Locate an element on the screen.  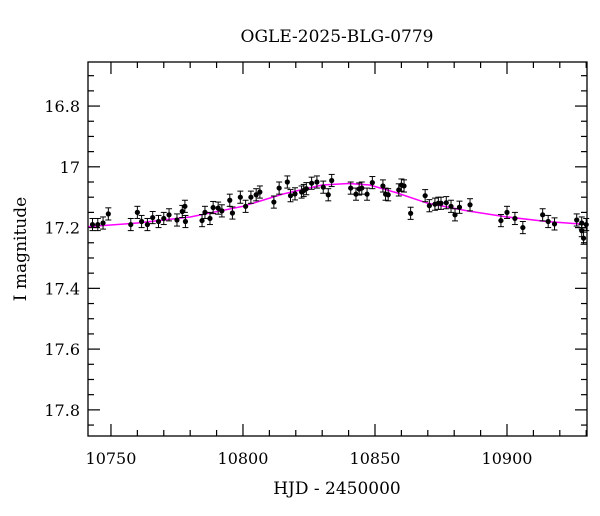
x-tick-label: 10850 is located at coordinates (375, 458).